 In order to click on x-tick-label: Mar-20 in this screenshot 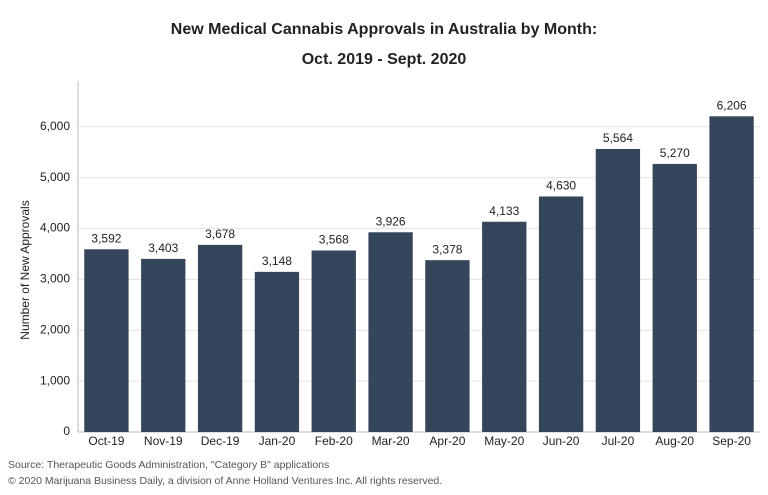, I will do `click(391, 441)`.